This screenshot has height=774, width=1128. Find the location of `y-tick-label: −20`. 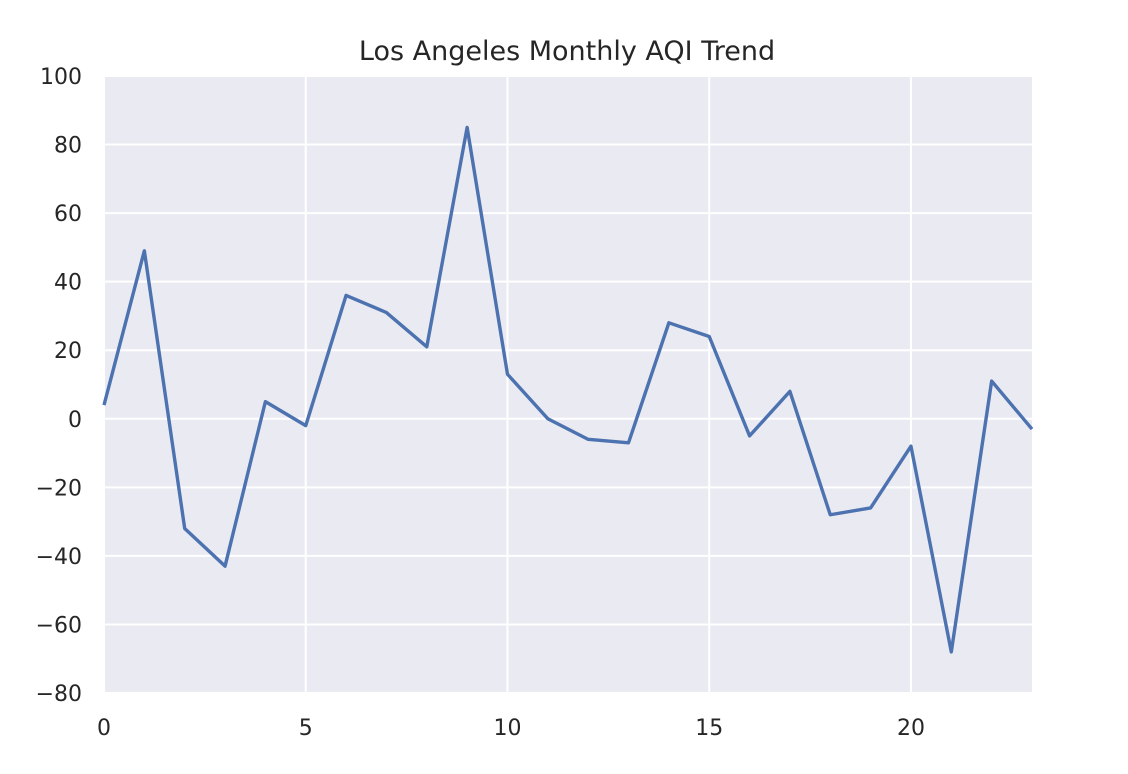

y-tick-label: −20 is located at coordinates (59, 488).